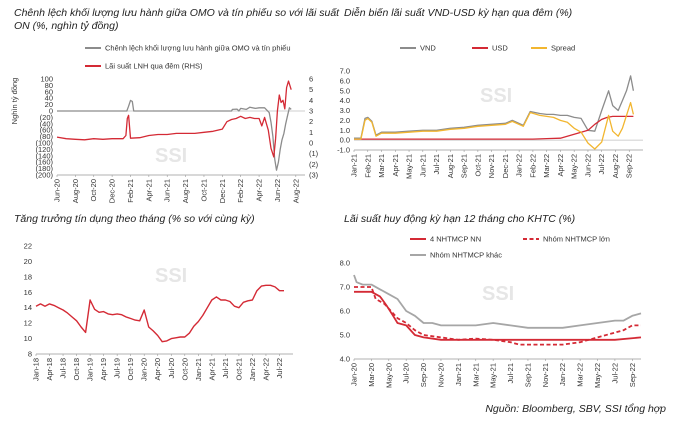  What do you see at coordinates (277, 190) in the screenshot?
I see `x-tick-label: Jun-22` at bounding box center [277, 190].